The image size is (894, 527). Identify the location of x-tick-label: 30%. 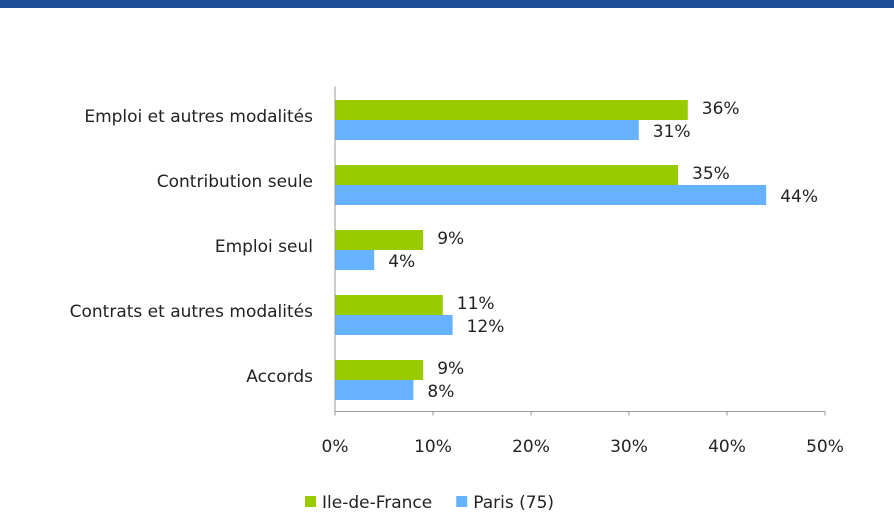
(629, 447).